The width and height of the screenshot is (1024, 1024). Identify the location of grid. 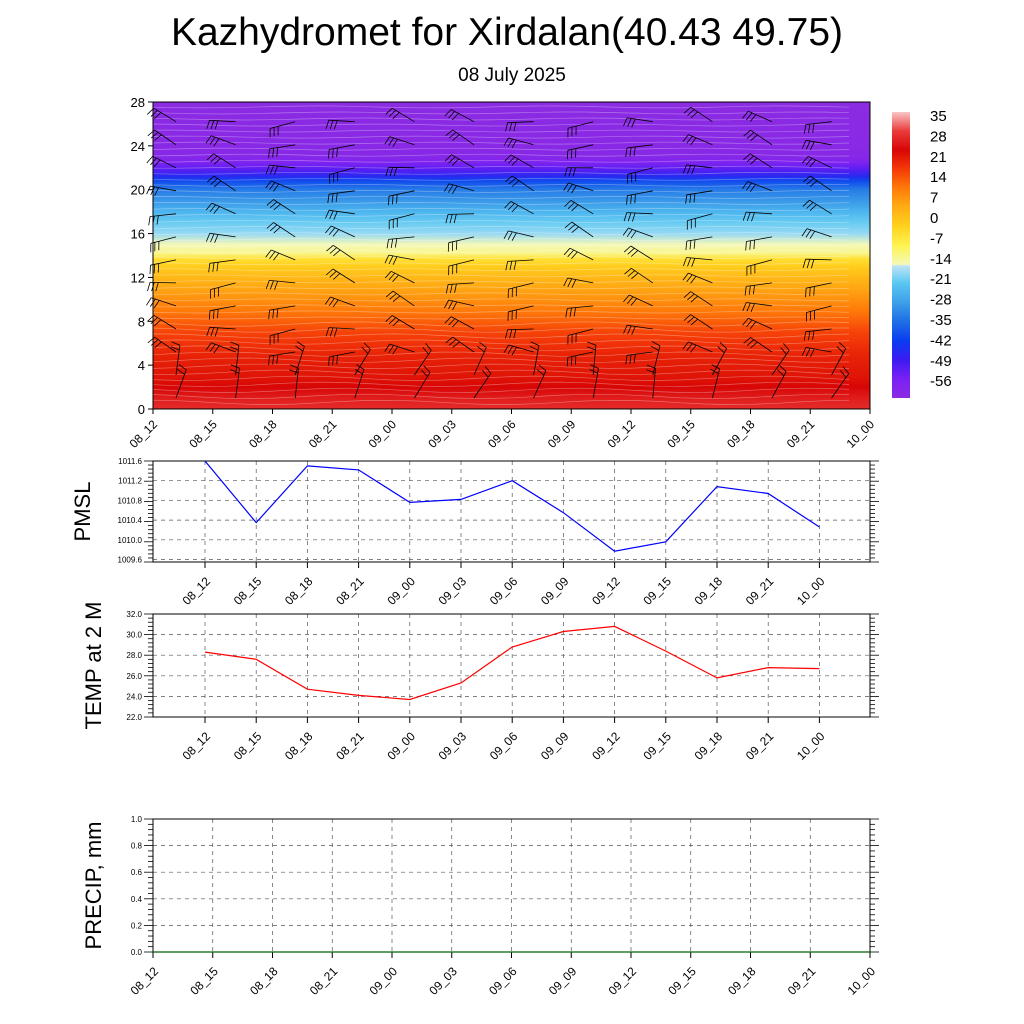
(511, 665).